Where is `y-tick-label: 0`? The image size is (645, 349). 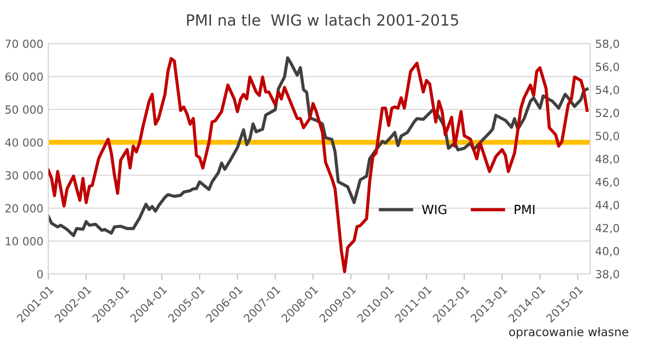 y-tick-label: 0 is located at coordinates (40, 274).